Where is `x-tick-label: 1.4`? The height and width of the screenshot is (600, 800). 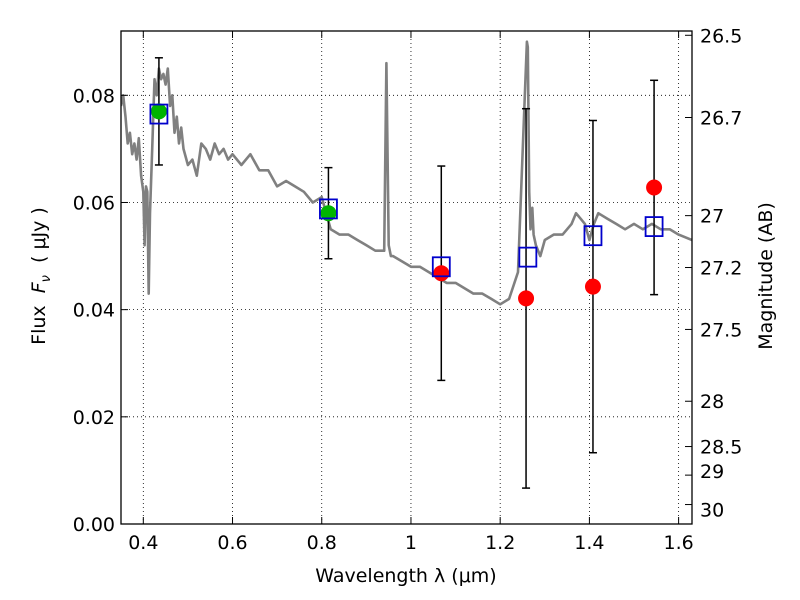 x-tick-label: 1.4 is located at coordinates (589, 543).